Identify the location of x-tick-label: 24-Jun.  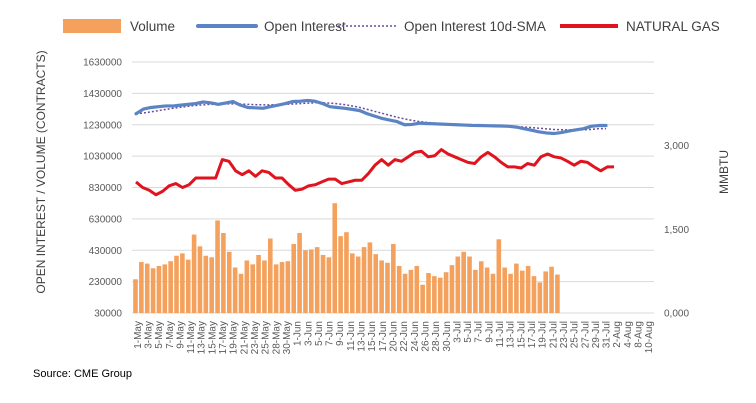
(415, 336).